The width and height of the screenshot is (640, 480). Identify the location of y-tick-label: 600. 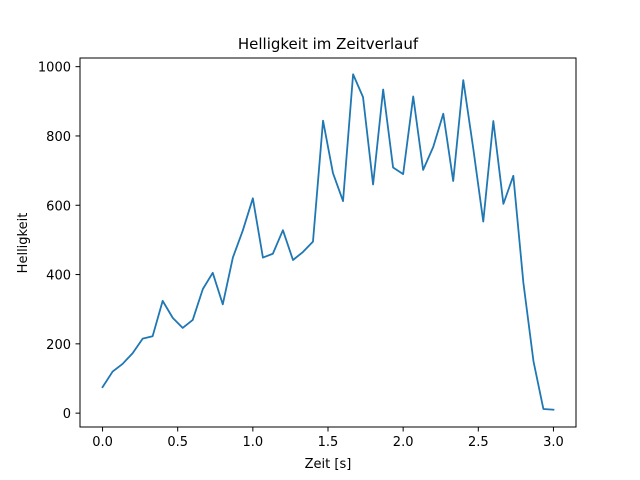
(58, 206).